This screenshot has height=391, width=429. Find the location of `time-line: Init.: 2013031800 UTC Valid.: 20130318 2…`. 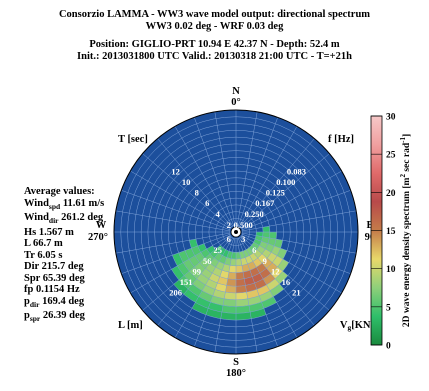

time-line: Init.: 2013031800 UTC Valid.: 20130318 2… is located at coordinates (214, 56).